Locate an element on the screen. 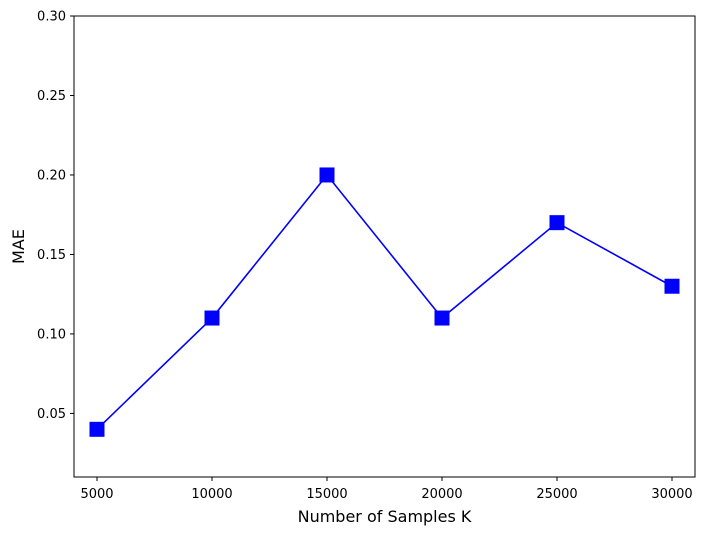 This screenshot has height=534, width=704. x-tick-label: 25000 is located at coordinates (556, 494).